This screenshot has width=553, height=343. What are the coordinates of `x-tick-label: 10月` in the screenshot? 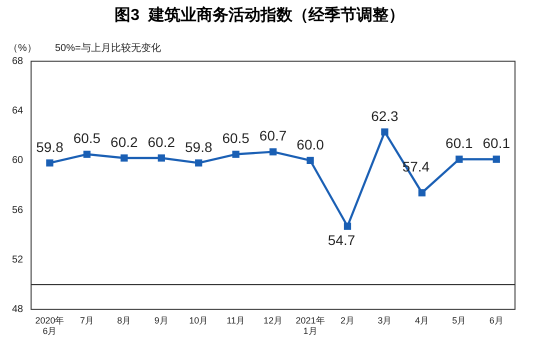 It's located at (198, 320).